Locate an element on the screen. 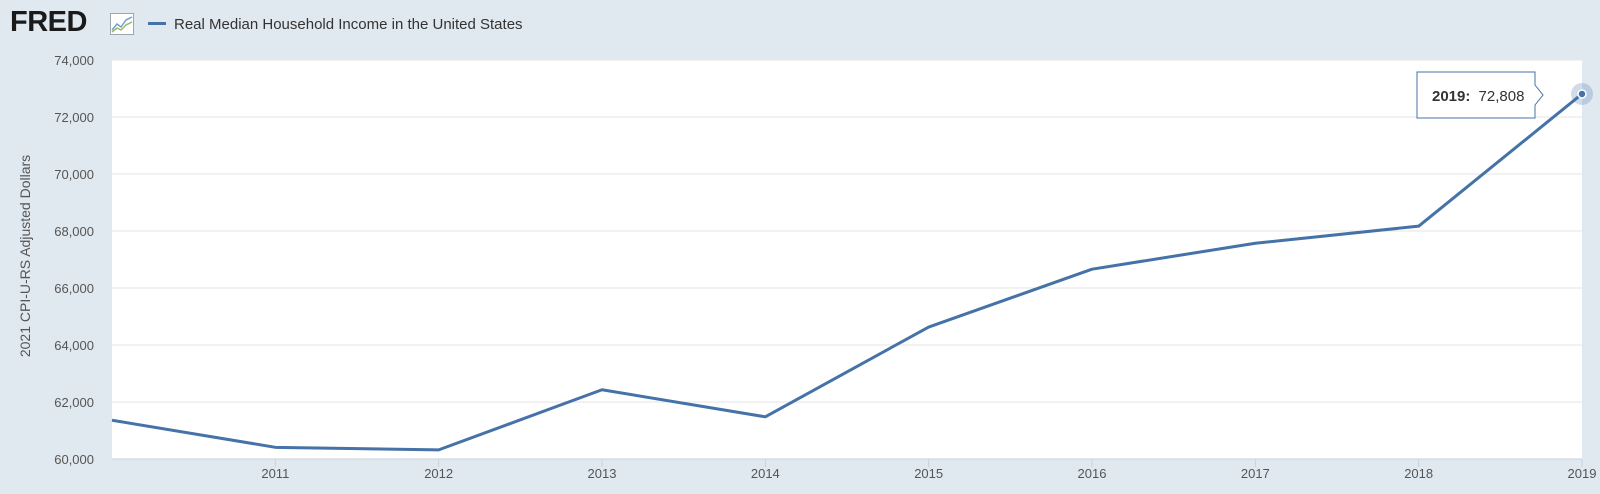  y-tick-label: 68,000 is located at coordinates (74, 231).